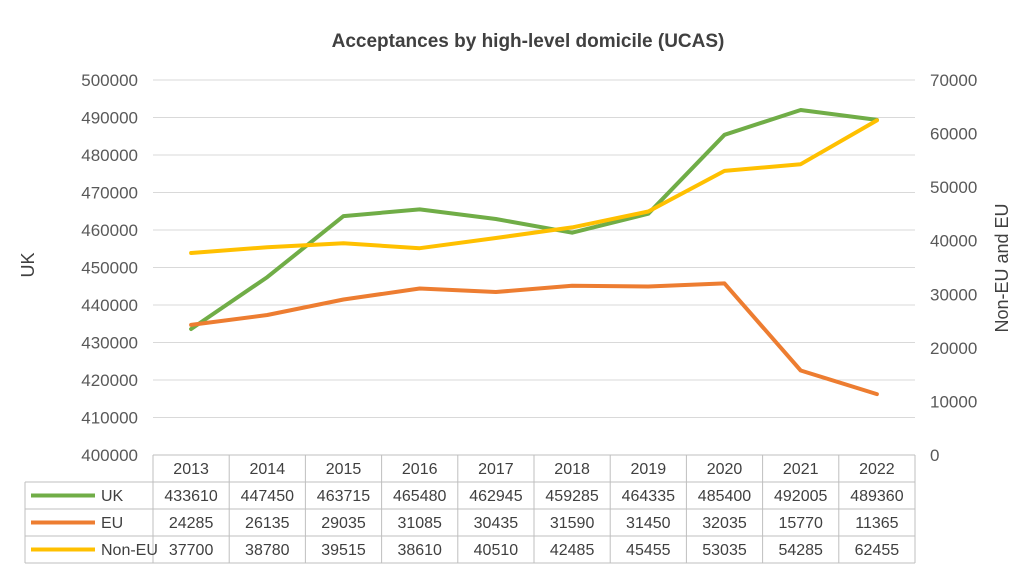 This screenshot has width=1024, height=582. I want to click on table-cell: 39515, so click(343, 550).